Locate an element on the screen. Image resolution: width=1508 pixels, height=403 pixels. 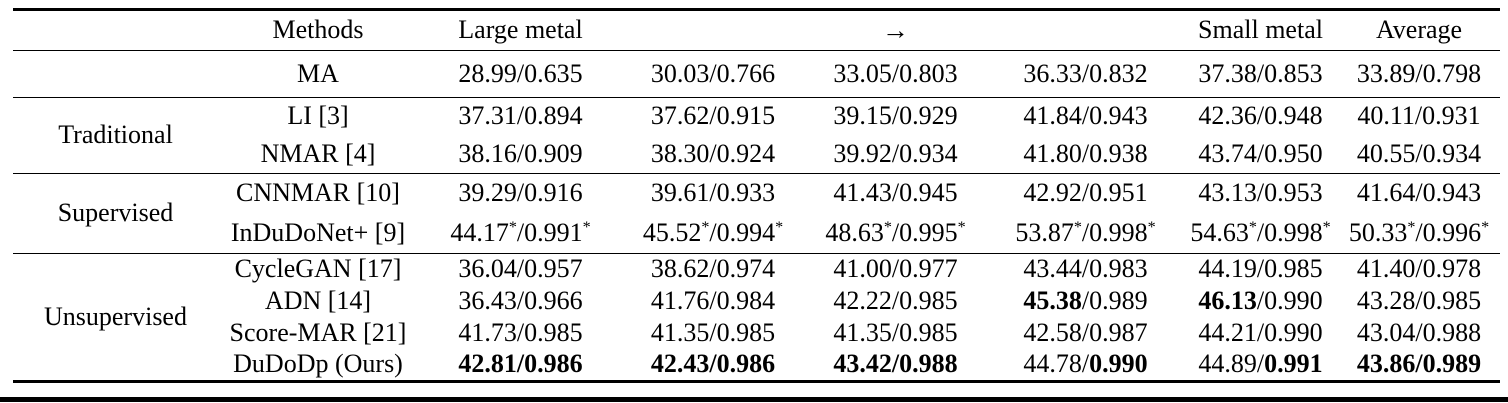
value-cell: 53.87*/0.998* is located at coordinates (1085, 234).